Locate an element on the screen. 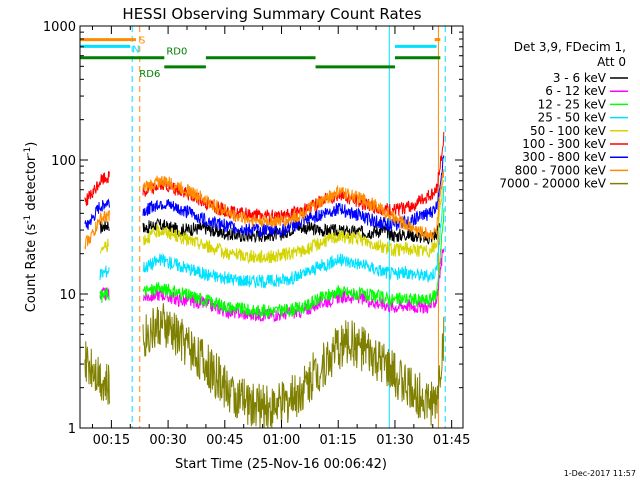  y-axis-label-sup2: -1 is located at coordinates (28, 151).